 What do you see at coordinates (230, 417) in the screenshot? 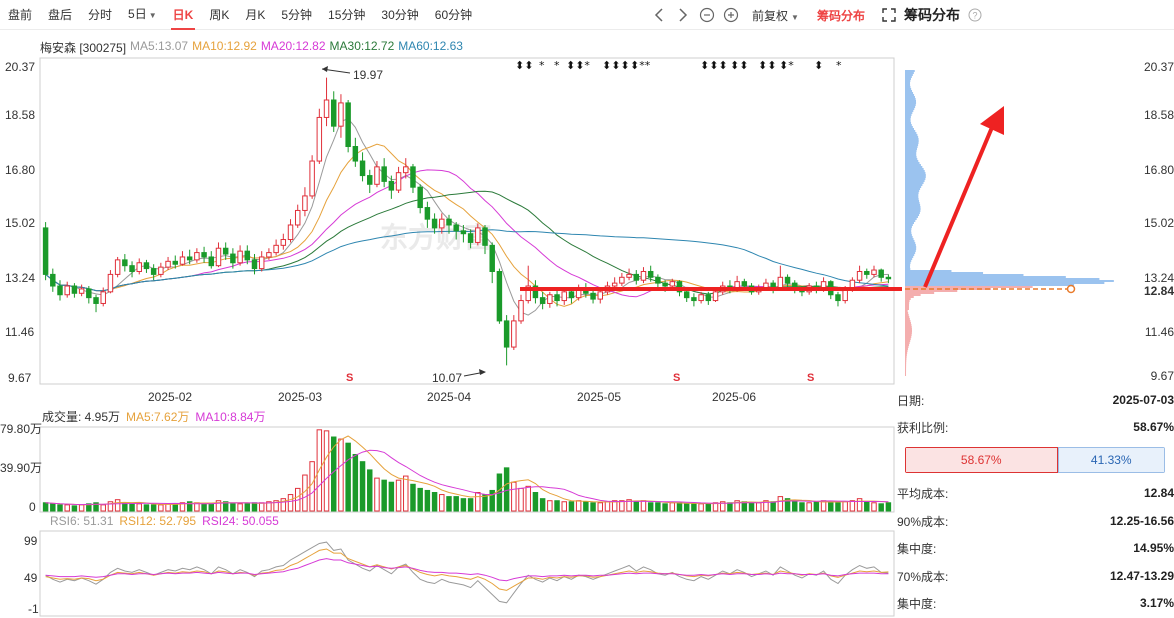
I see `volume-ma10: MA10:8.84万` at bounding box center [230, 417].